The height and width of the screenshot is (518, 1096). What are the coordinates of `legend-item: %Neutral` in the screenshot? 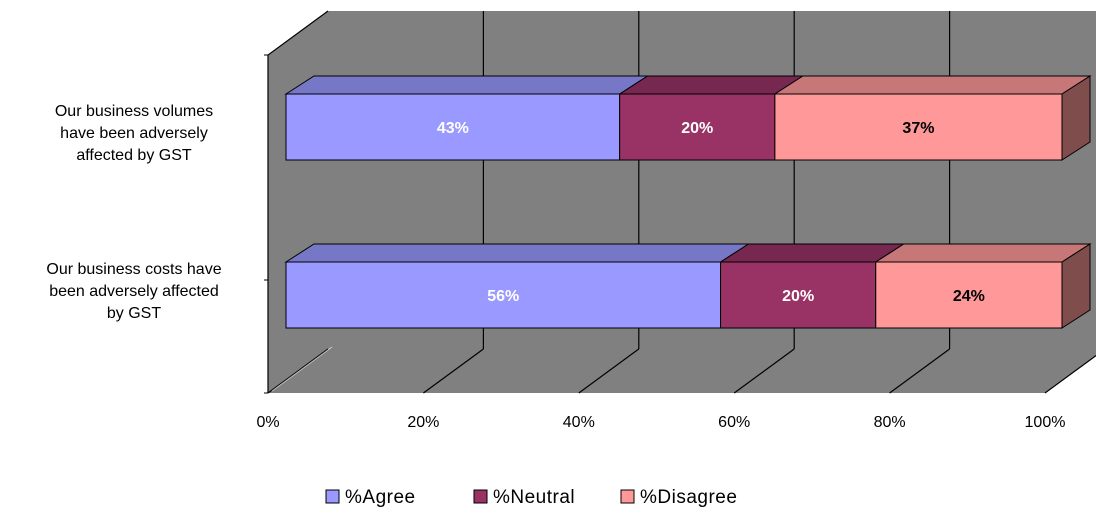 It's located at (524, 497).